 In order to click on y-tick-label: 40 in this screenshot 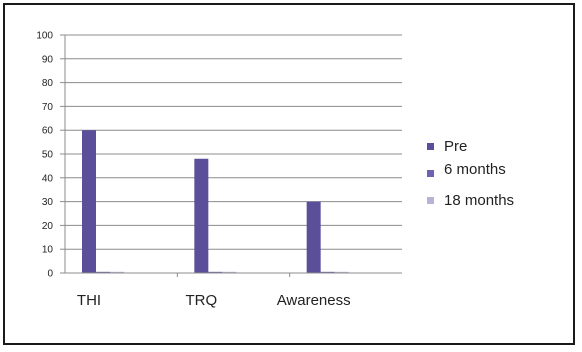, I will do `click(48, 178)`.